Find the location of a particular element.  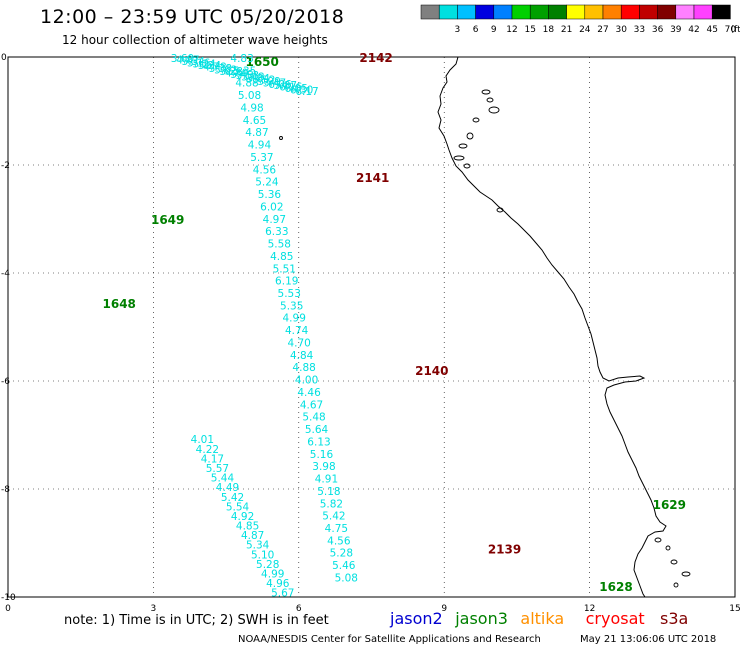

legend-label: 70 is located at coordinates (731, 30).